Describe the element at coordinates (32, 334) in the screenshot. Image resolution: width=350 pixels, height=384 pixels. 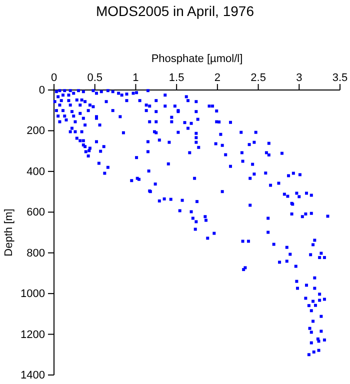
I see `y-tick-label: 1200` at that location.